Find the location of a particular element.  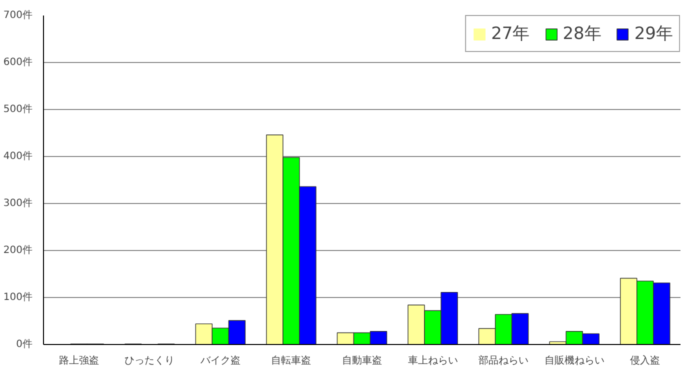

x-tick-label: 部品ねらい is located at coordinates (503, 360).